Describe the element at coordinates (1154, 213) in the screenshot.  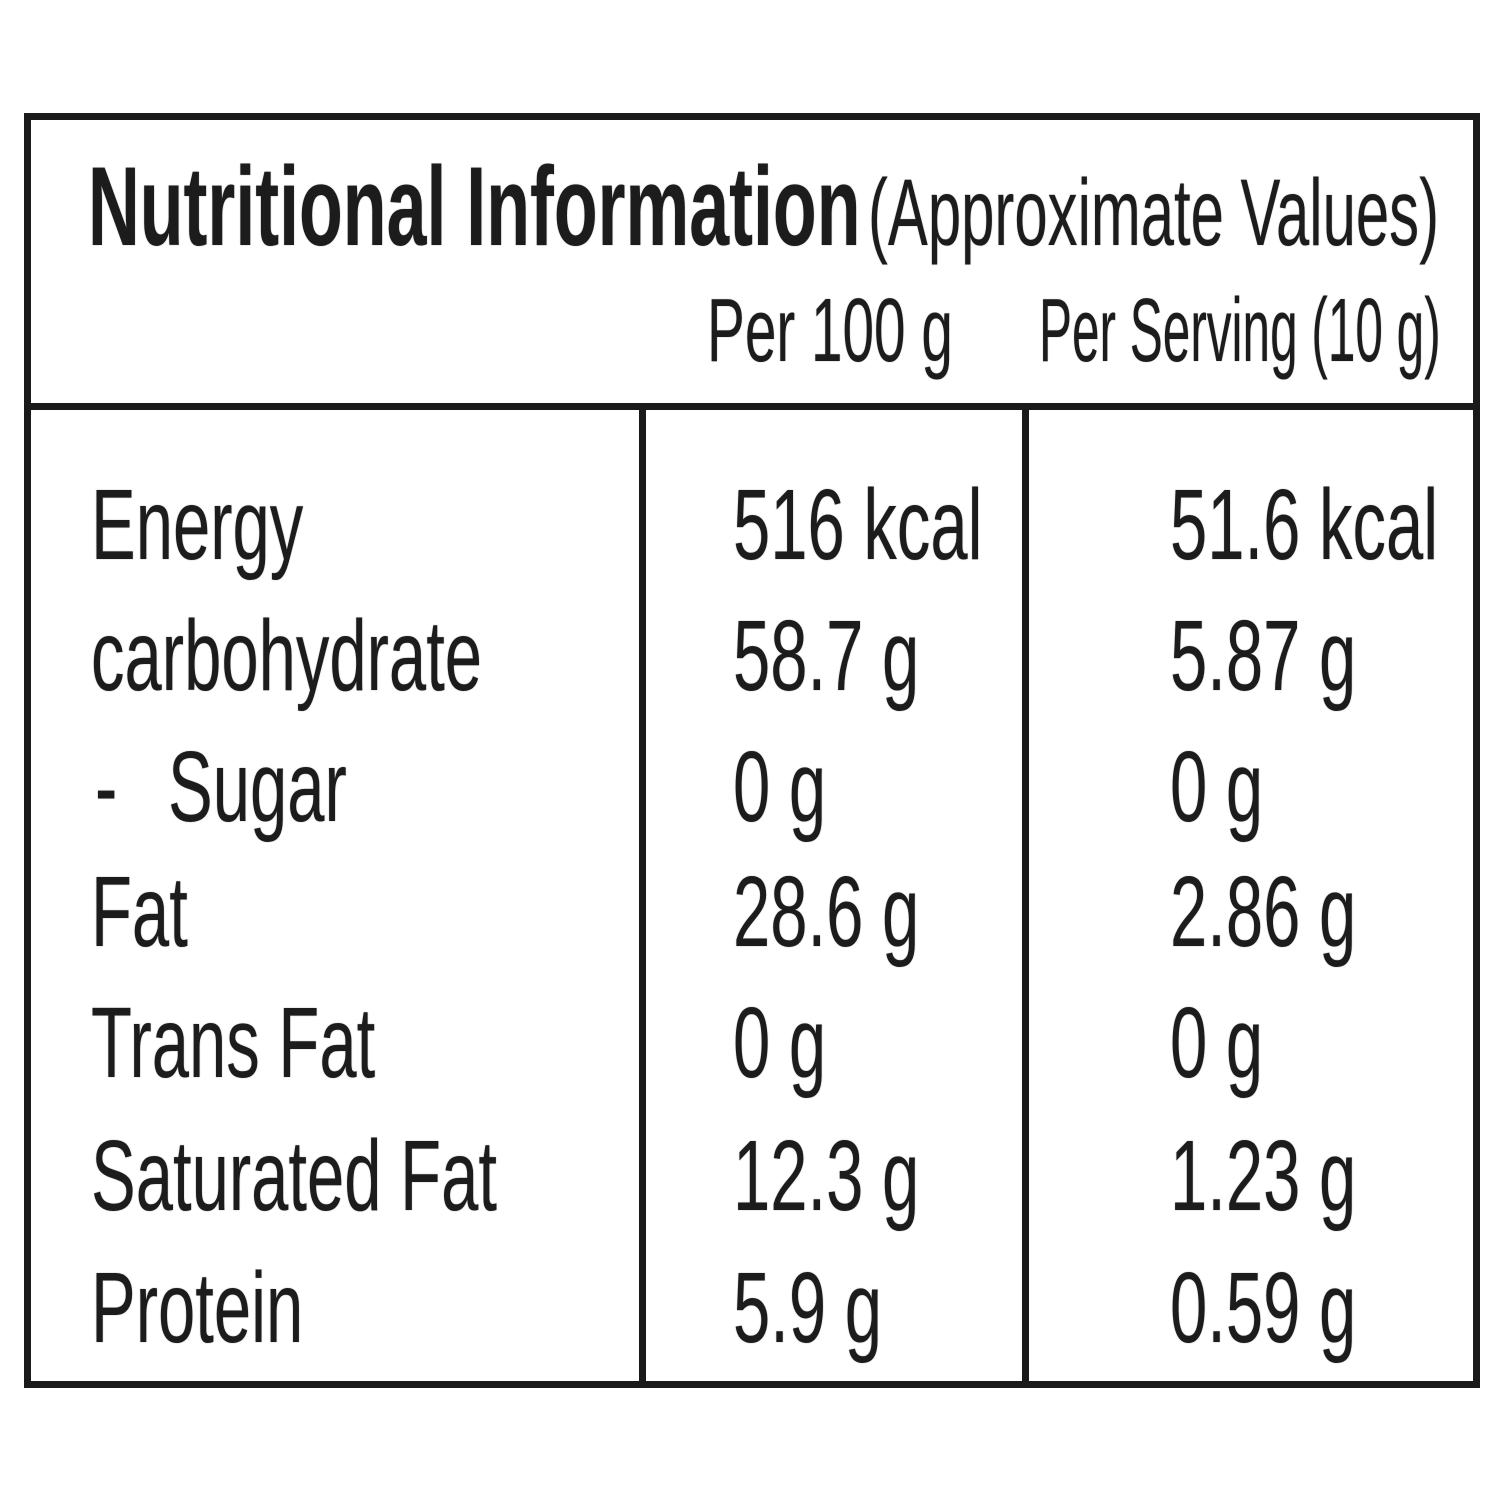
I see `table-subtitle: (Approximate Values)` at that location.